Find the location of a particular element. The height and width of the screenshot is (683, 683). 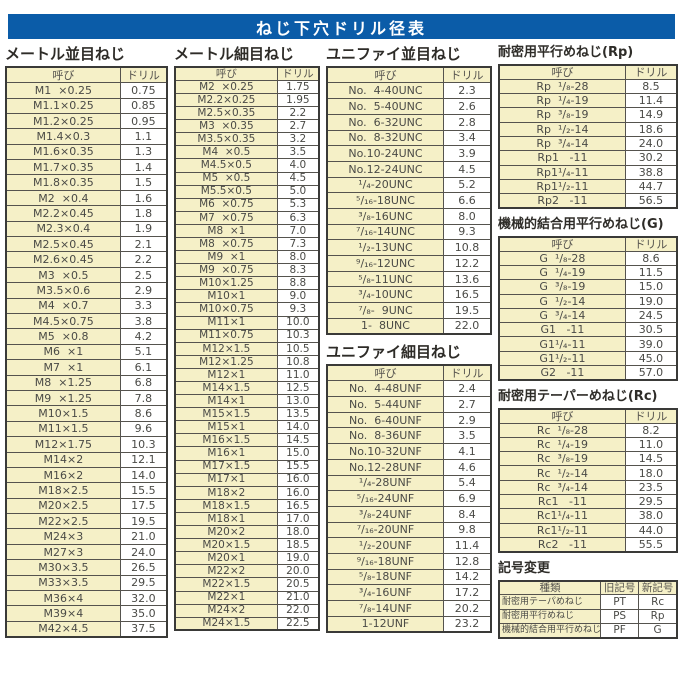

table-row: M5 ×0.8 4.2 is located at coordinates (86, 336).